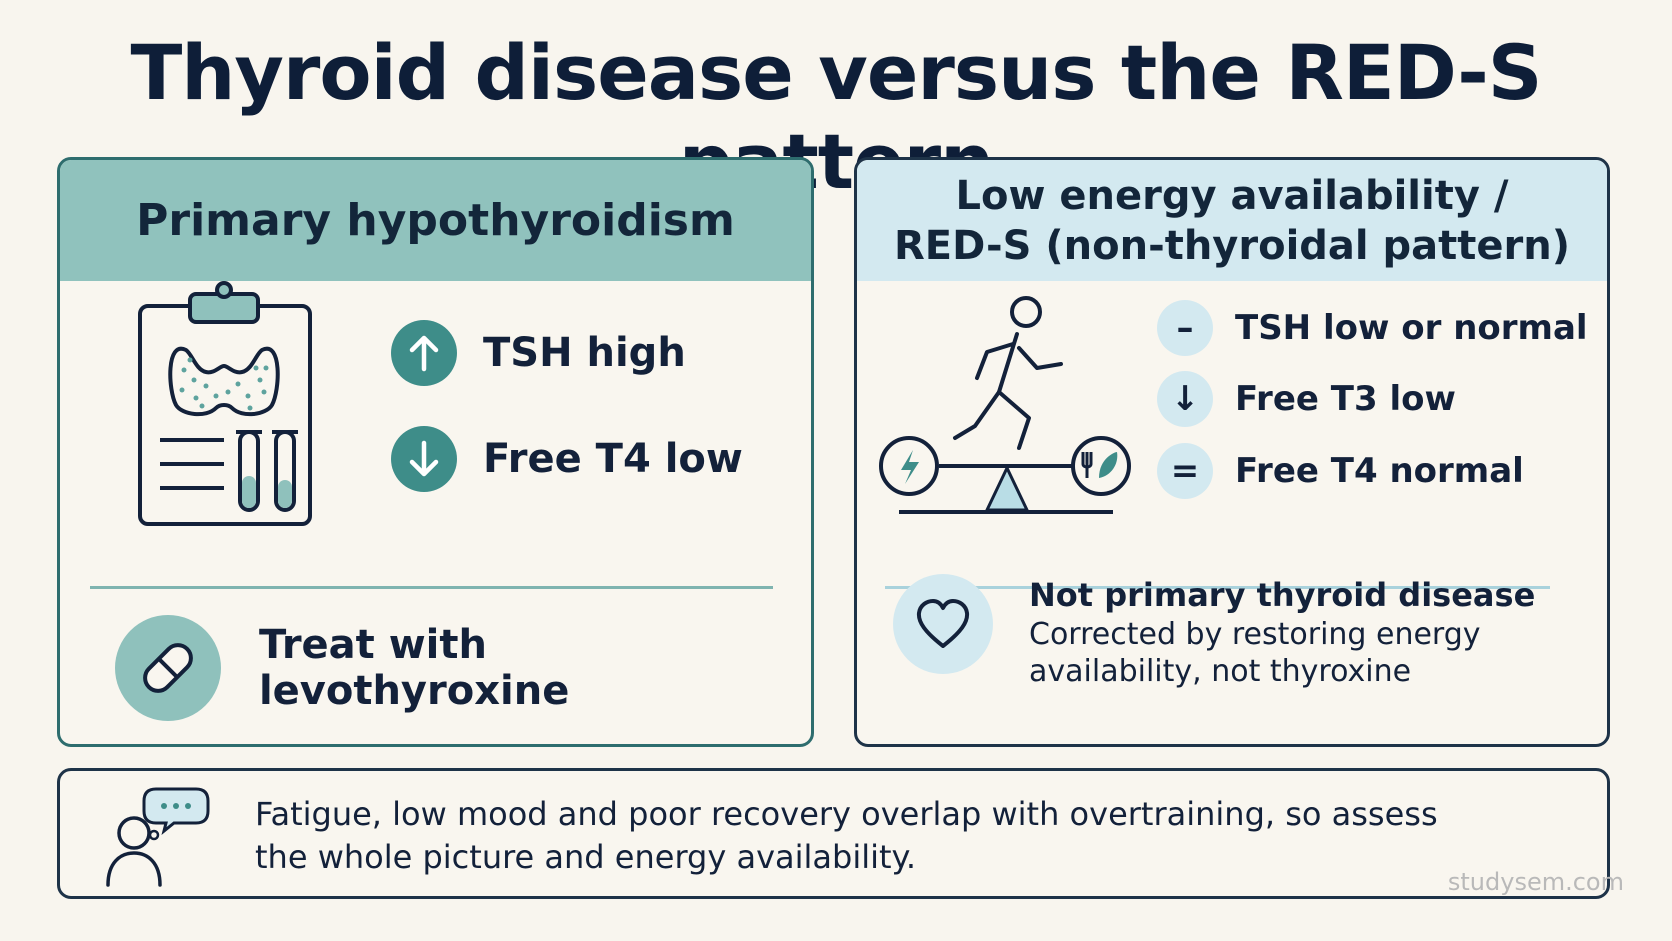 This screenshot has width=1672, height=941. I want to click on hypothyroidism-heading: Primary hypothyroidism, so click(435, 220).